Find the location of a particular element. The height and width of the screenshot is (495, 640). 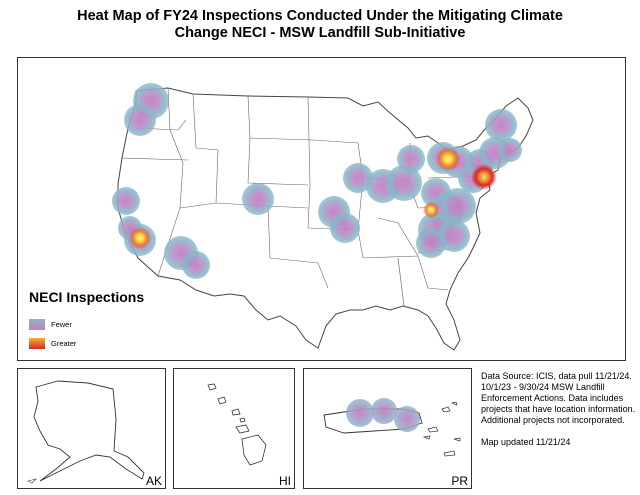

legend-label-fewer: Fewer is located at coordinates (61, 324).